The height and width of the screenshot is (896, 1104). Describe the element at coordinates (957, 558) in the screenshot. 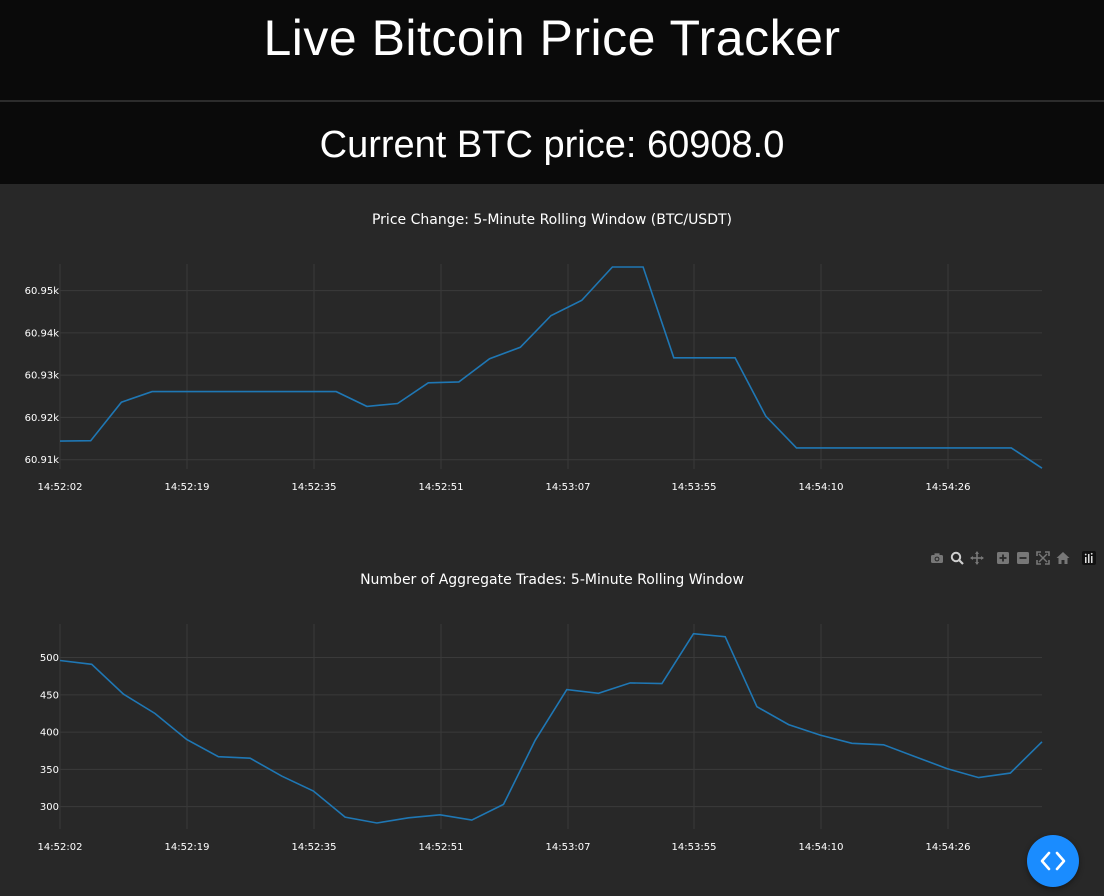

I see `zoom-icon` at that location.